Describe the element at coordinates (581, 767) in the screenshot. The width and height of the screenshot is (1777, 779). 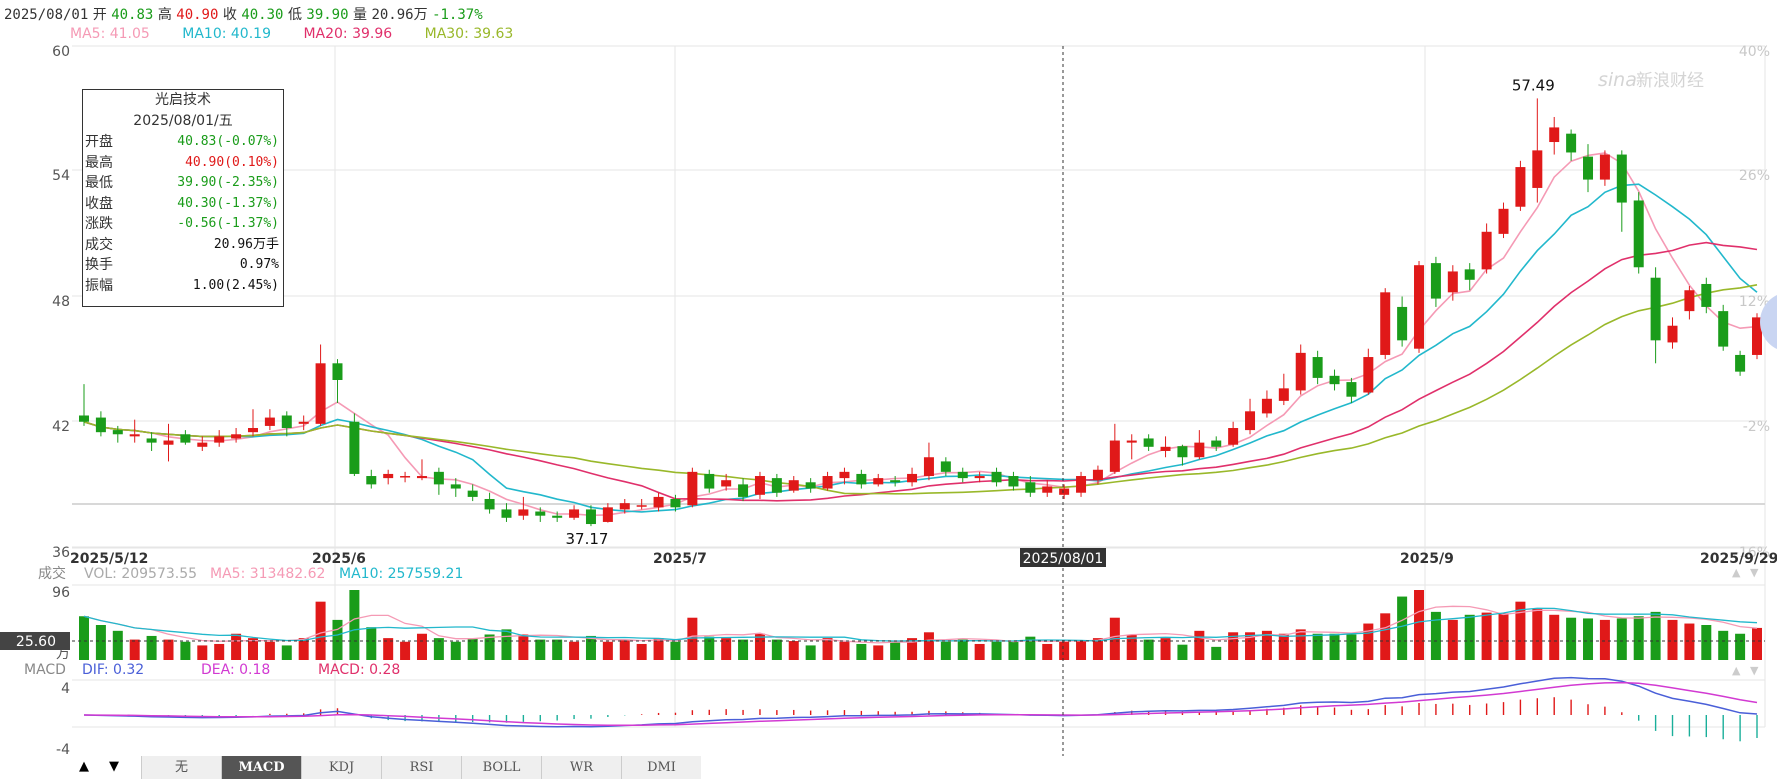
I see `tab-wr: WR` at that location.